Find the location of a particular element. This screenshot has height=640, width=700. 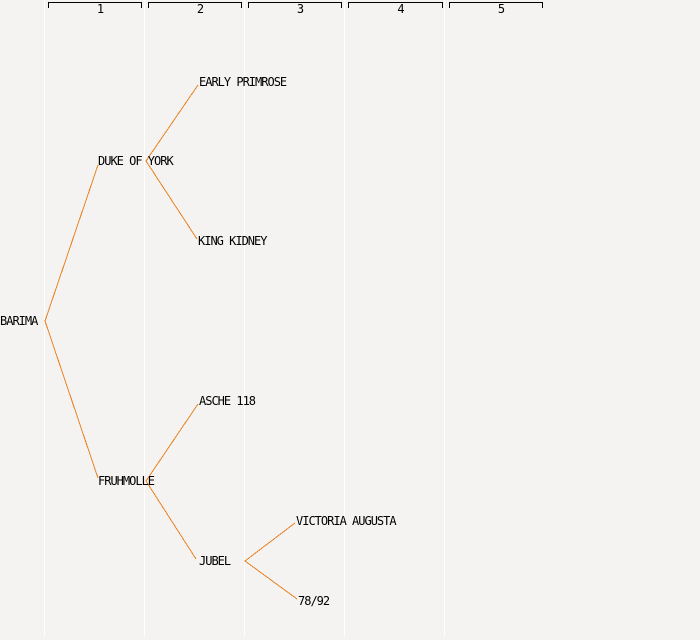

node-78-92: 78/92 is located at coordinates (314, 601).